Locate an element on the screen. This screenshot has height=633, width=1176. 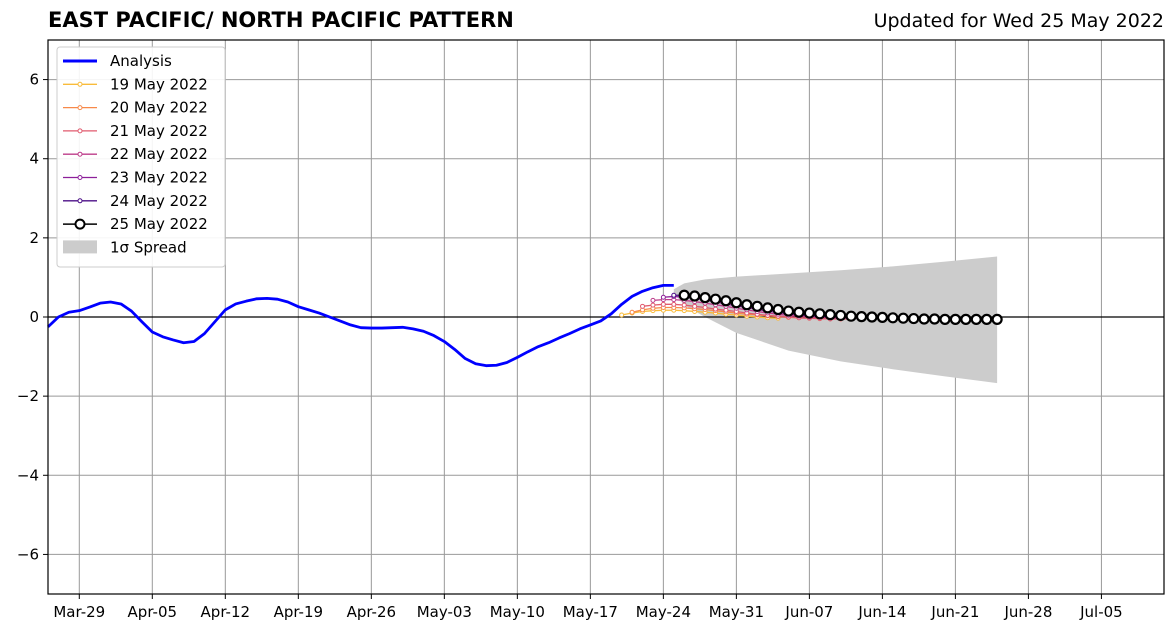
x-tick-label: Apr-05 is located at coordinates (153, 612).